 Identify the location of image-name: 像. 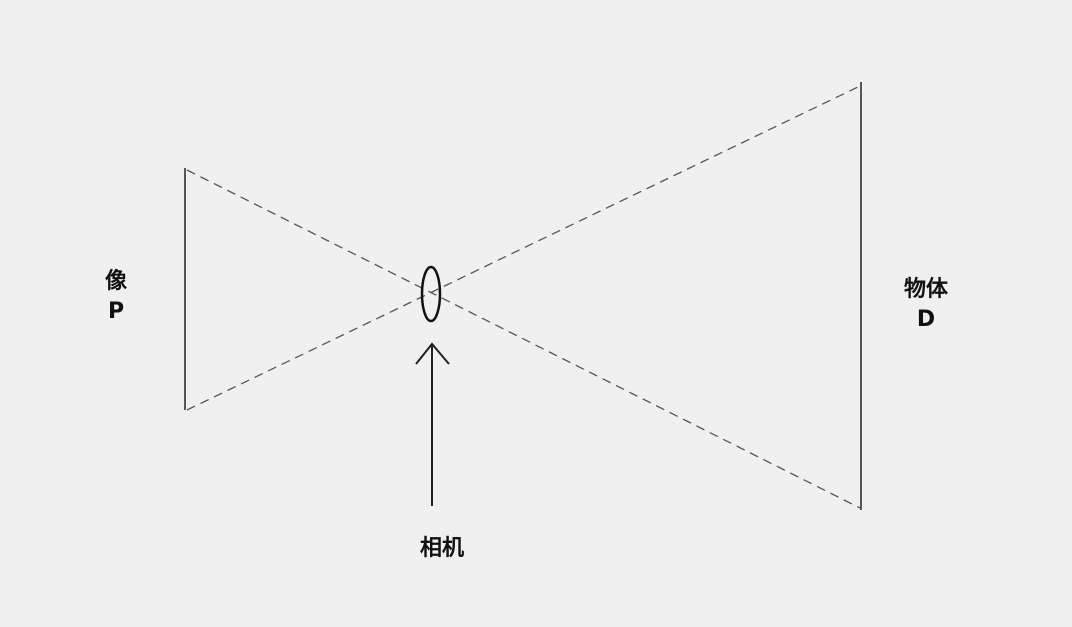
(115, 281).